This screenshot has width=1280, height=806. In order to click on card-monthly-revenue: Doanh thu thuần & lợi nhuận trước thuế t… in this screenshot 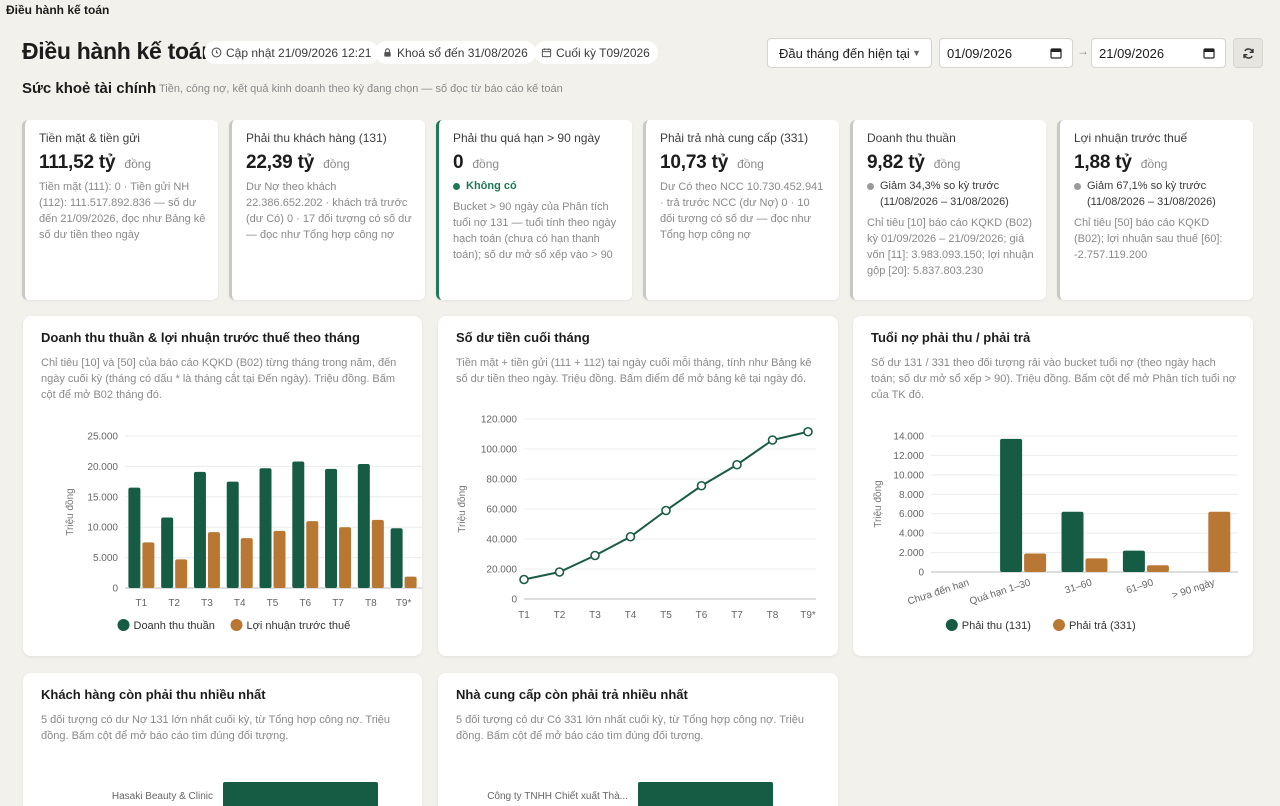, I will do `click(222, 486)`.